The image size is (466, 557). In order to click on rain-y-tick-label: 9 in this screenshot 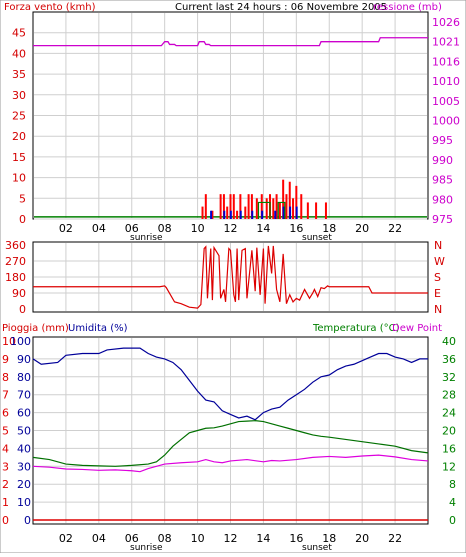, I will do `click(5, 359)`.